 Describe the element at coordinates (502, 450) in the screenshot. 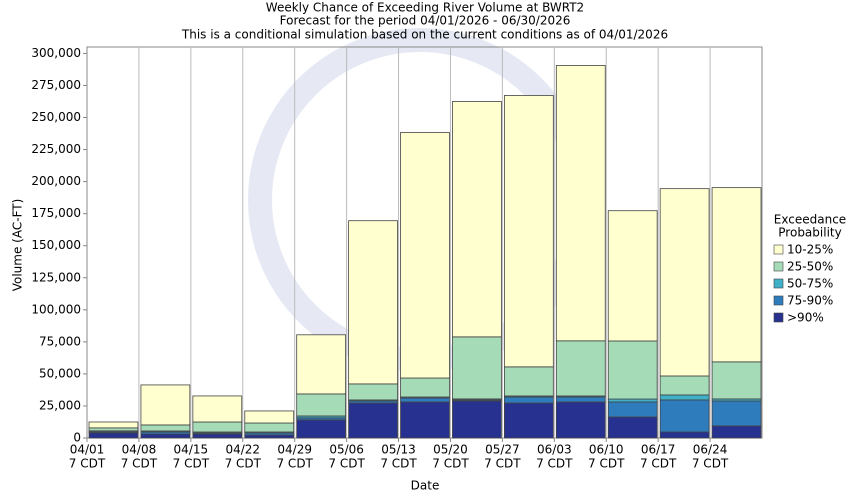

I see `x-tick-label: 05/27` at that location.